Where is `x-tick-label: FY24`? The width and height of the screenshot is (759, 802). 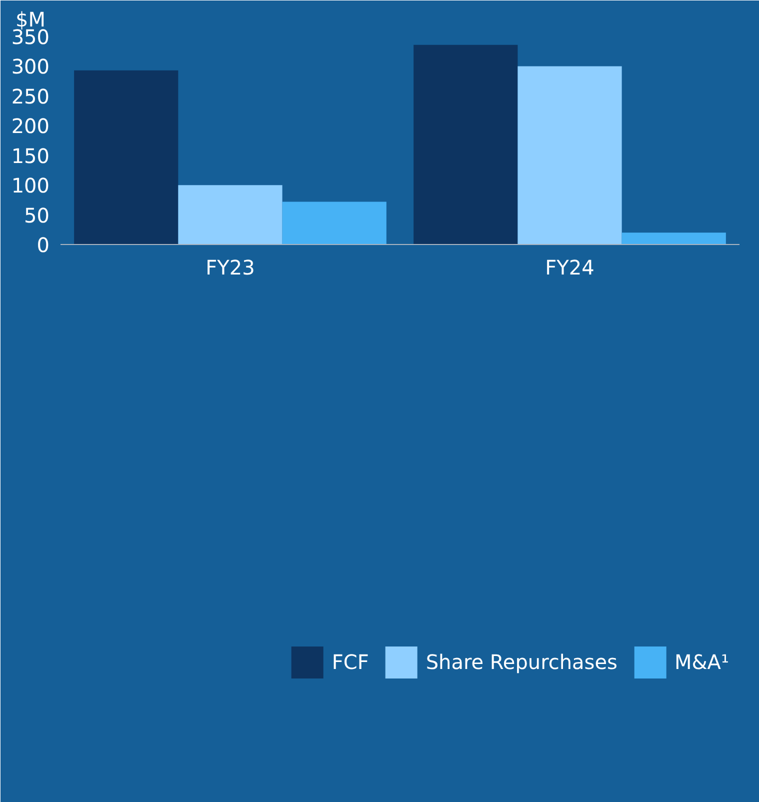
x-tick-label: FY24 is located at coordinates (569, 268).